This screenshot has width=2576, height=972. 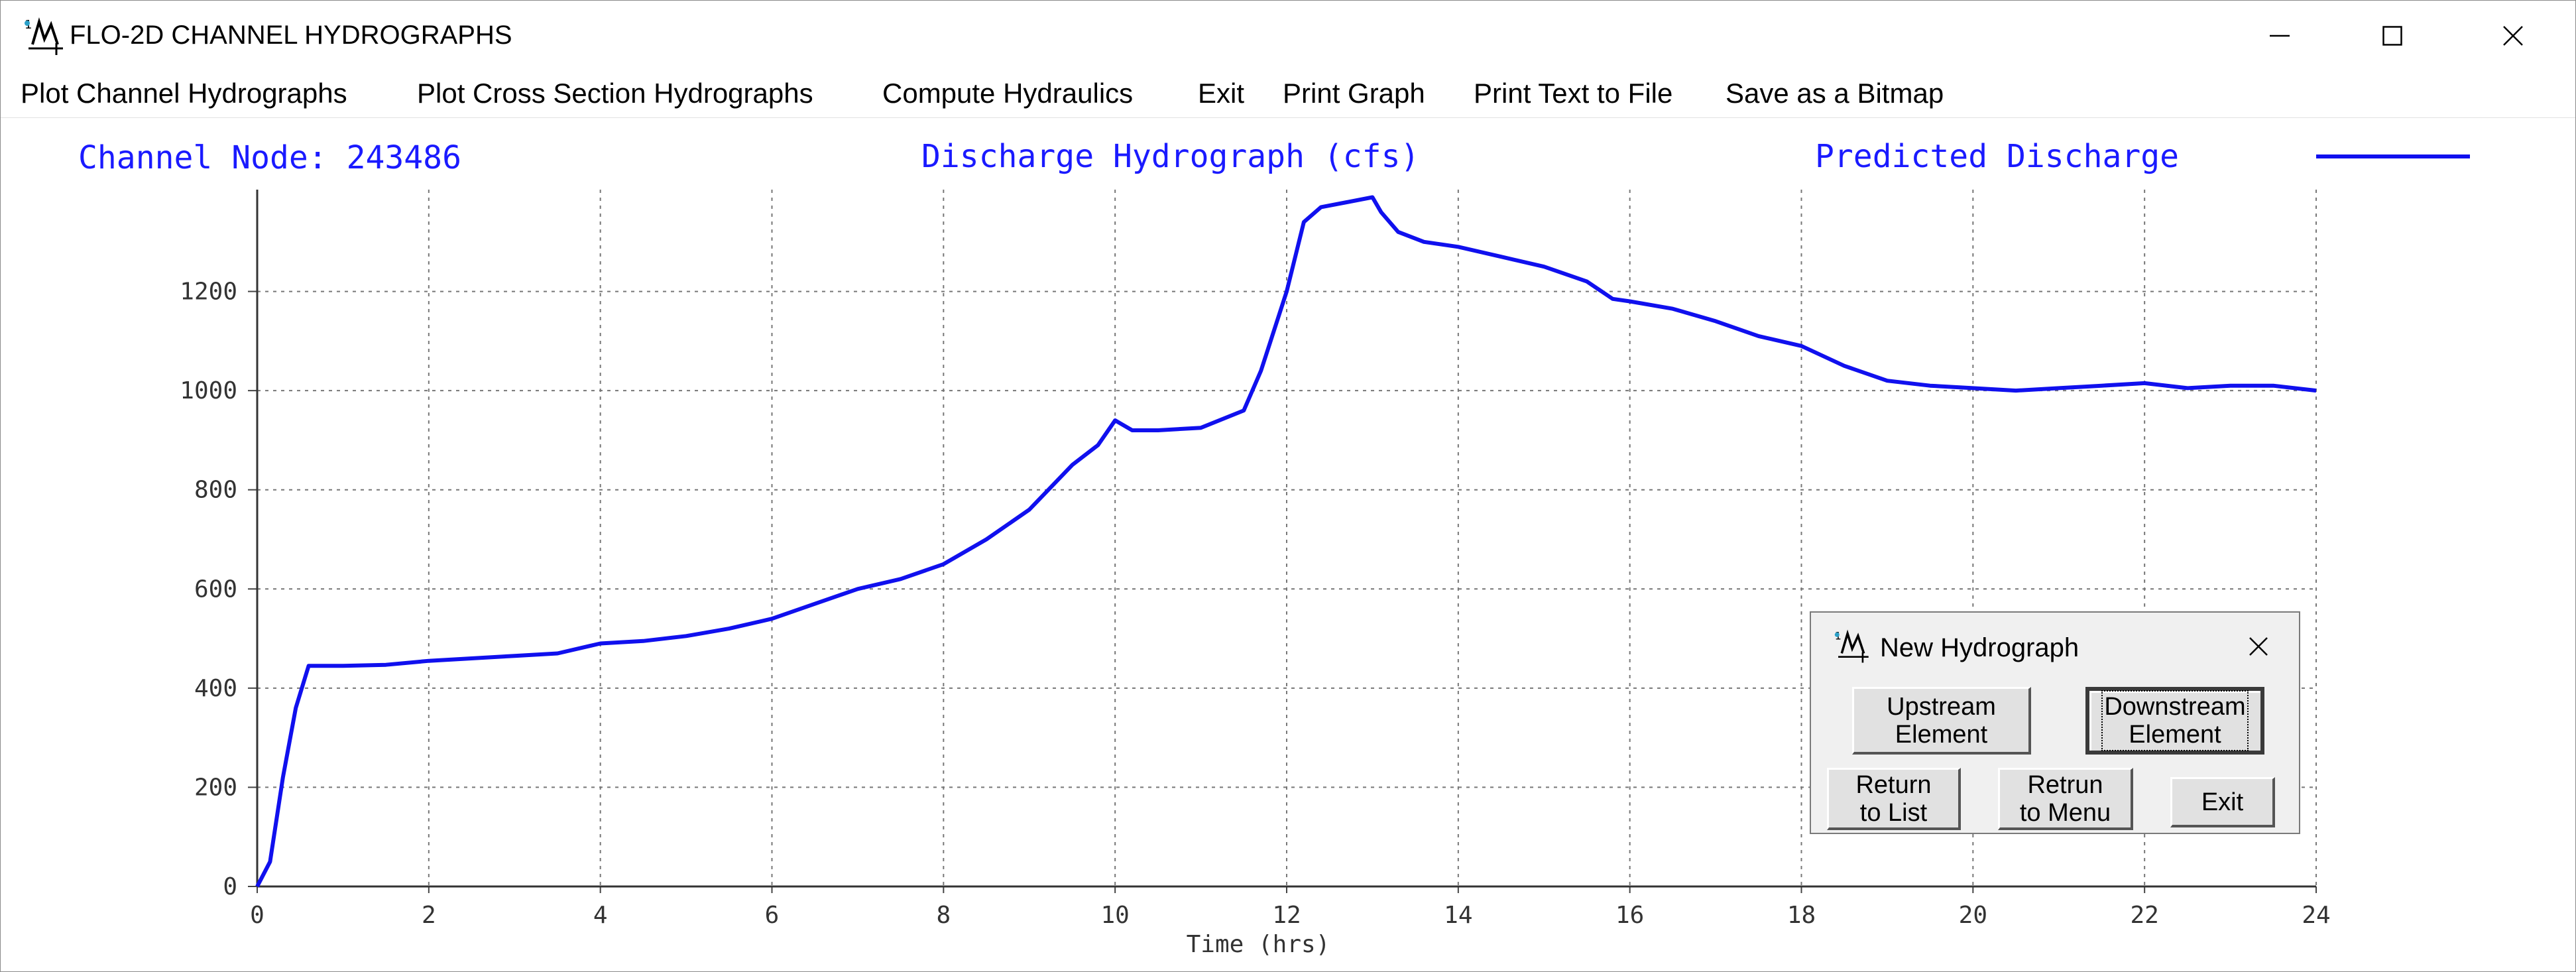 What do you see at coordinates (1288, 34) in the screenshot?
I see `title-bar: 1 FLO-2D CHANNEL HYDROGRAPHS` at bounding box center [1288, 34].